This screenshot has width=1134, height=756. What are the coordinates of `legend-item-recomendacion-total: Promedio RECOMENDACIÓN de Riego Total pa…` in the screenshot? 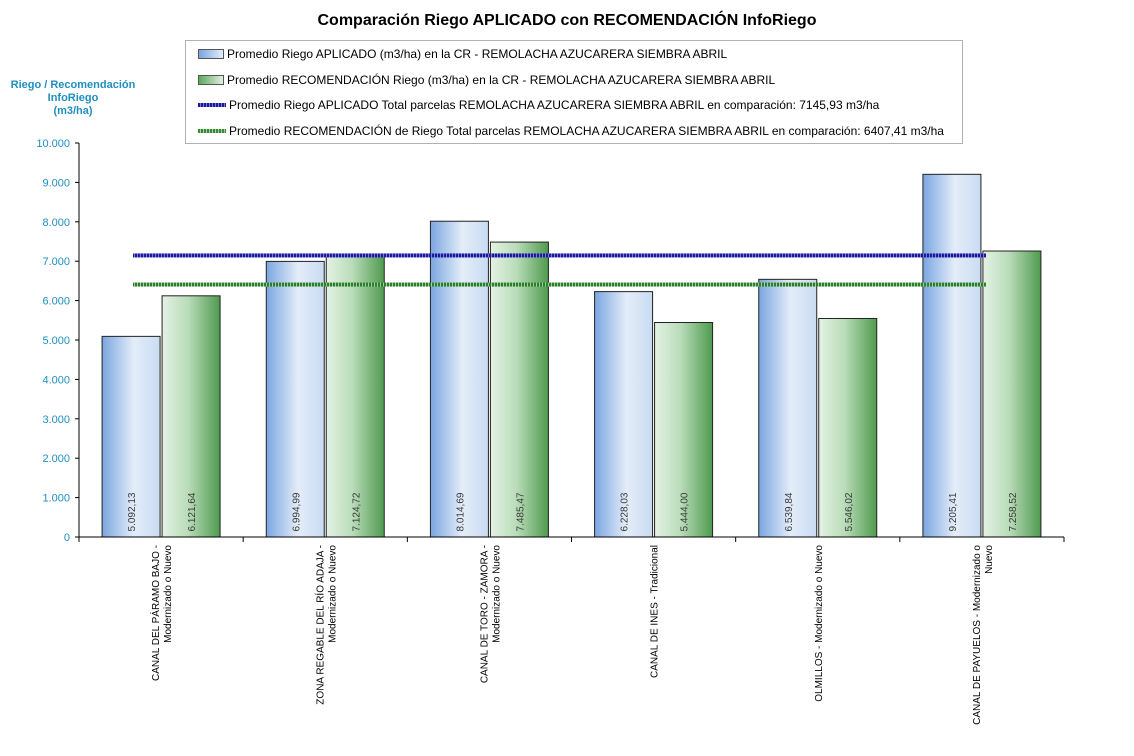 It's located at (571, 131).